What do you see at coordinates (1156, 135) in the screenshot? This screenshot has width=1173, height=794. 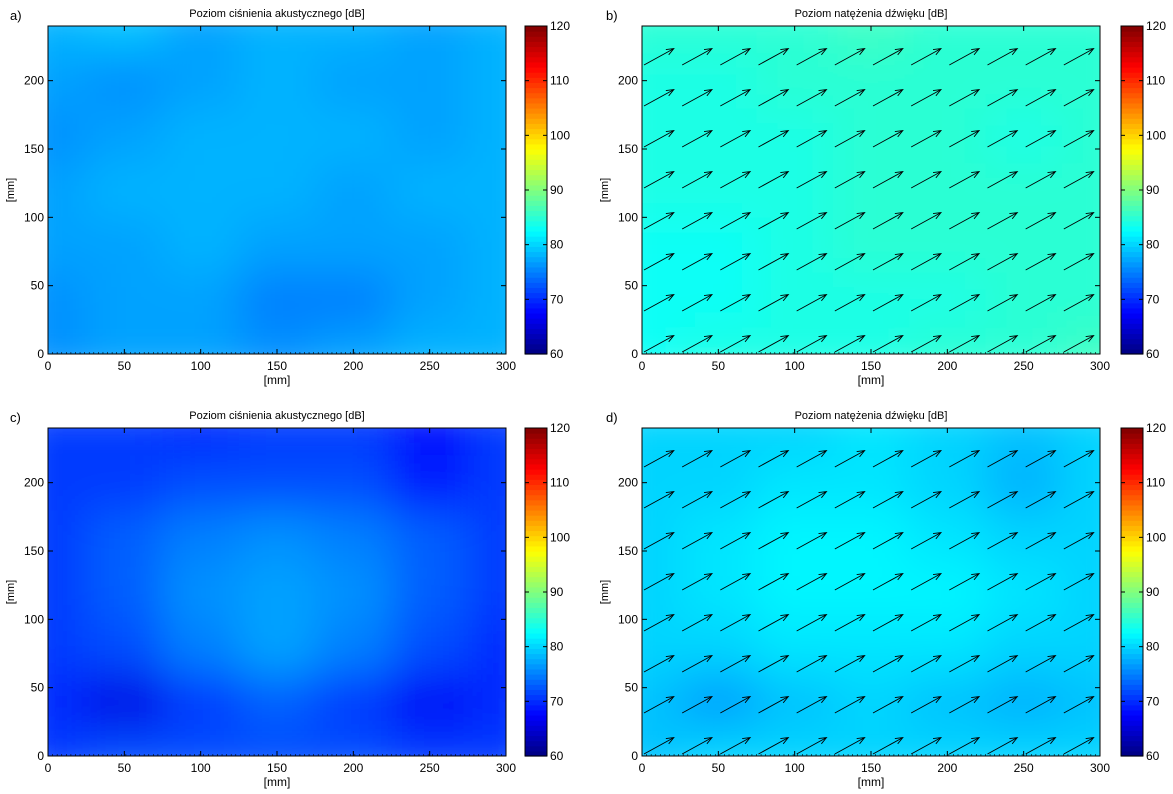 I see `colorbar-tick-label: 100` at bounding box center [1156, 135].